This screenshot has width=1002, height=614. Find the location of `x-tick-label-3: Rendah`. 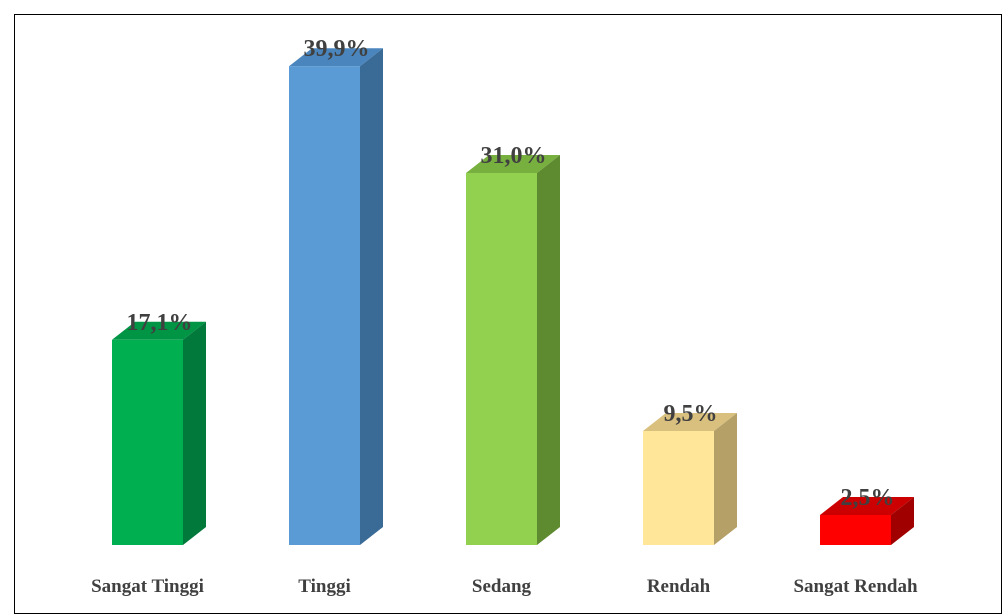

x-tick-label-3: Rendah is located at coordinates (679, 586).